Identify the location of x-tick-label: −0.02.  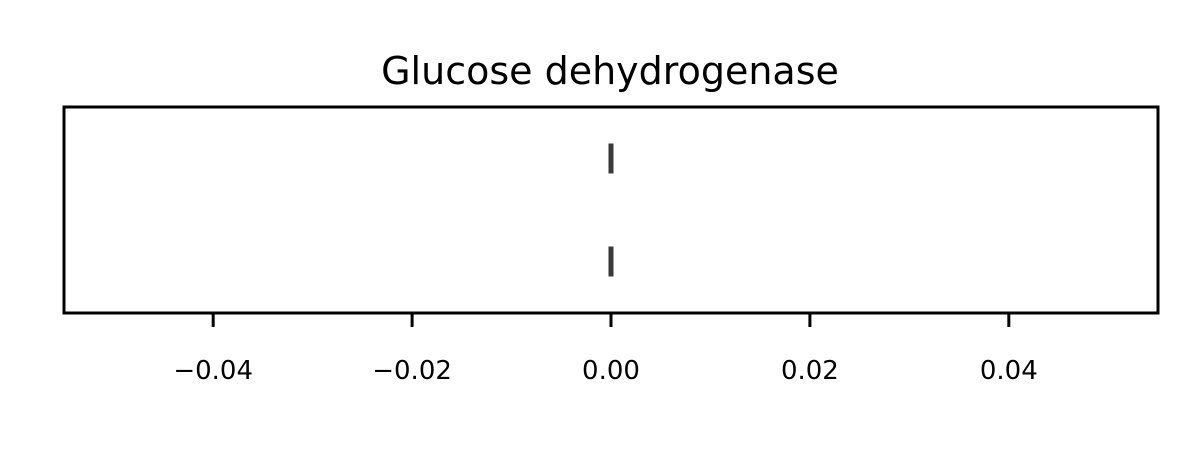
(412, 371).